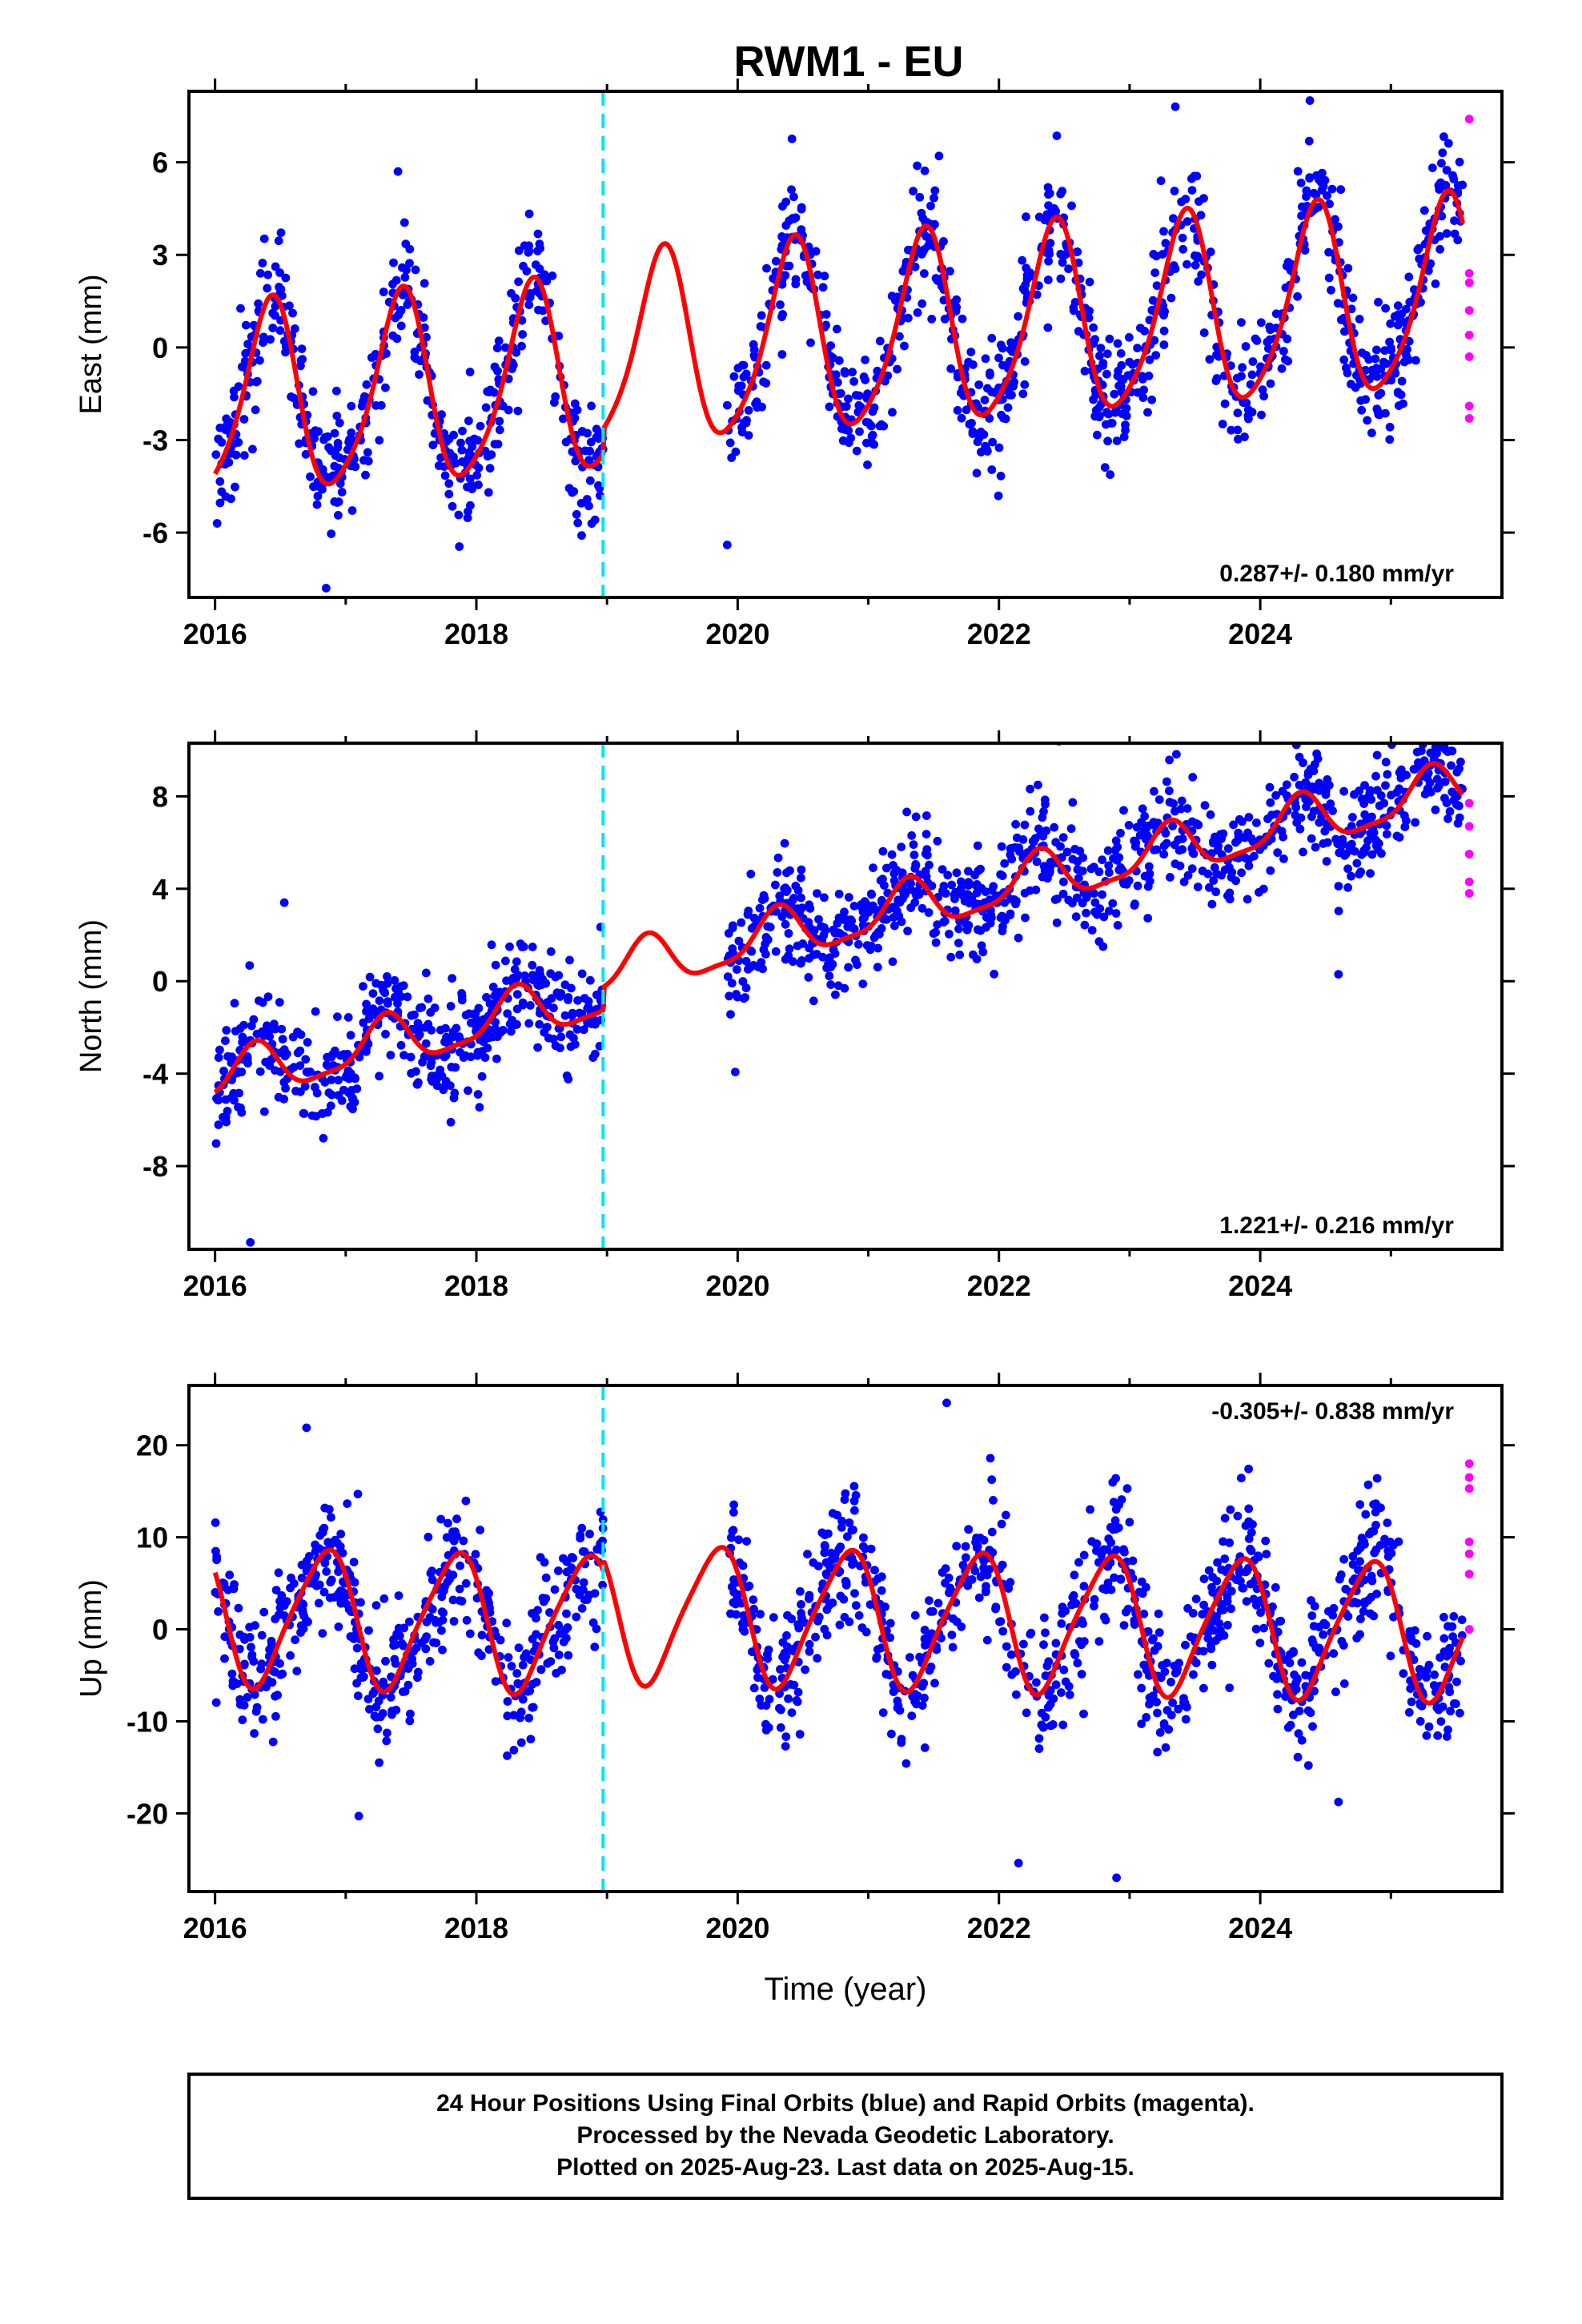  Describe the element at coordinates (1469, 1629) in the screenshot. I see `rapid-point` at that location.